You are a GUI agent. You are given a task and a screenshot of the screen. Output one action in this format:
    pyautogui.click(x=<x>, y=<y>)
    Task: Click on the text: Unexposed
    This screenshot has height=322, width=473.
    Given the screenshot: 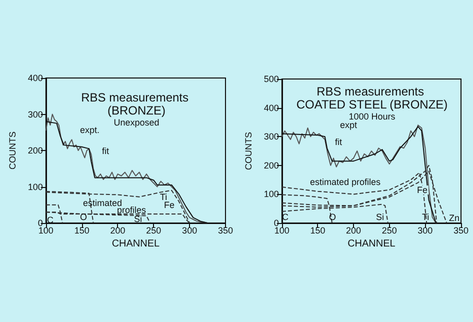 What is the action you would take?
    pyautogui.click(x=137, y=123)
    